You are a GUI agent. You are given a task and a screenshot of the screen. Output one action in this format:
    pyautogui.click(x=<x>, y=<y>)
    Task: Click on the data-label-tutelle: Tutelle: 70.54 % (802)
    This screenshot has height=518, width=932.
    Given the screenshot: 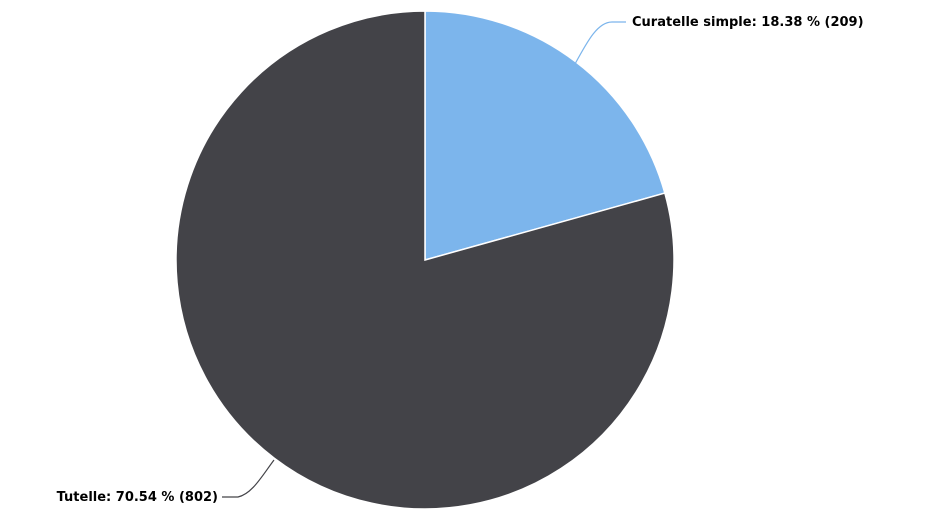 What is the action you would take?
    pyautogui.click(x=137, y=497)
    